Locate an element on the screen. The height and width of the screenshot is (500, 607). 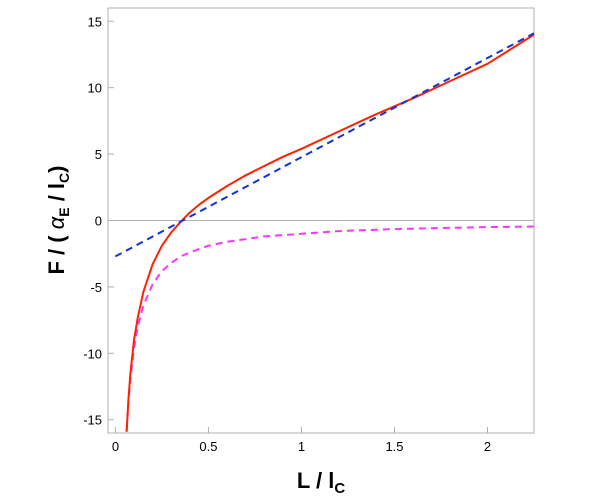
x-axis-ticks: 0 0.5 1 1.5 2 is located at coordinates (301, 440).